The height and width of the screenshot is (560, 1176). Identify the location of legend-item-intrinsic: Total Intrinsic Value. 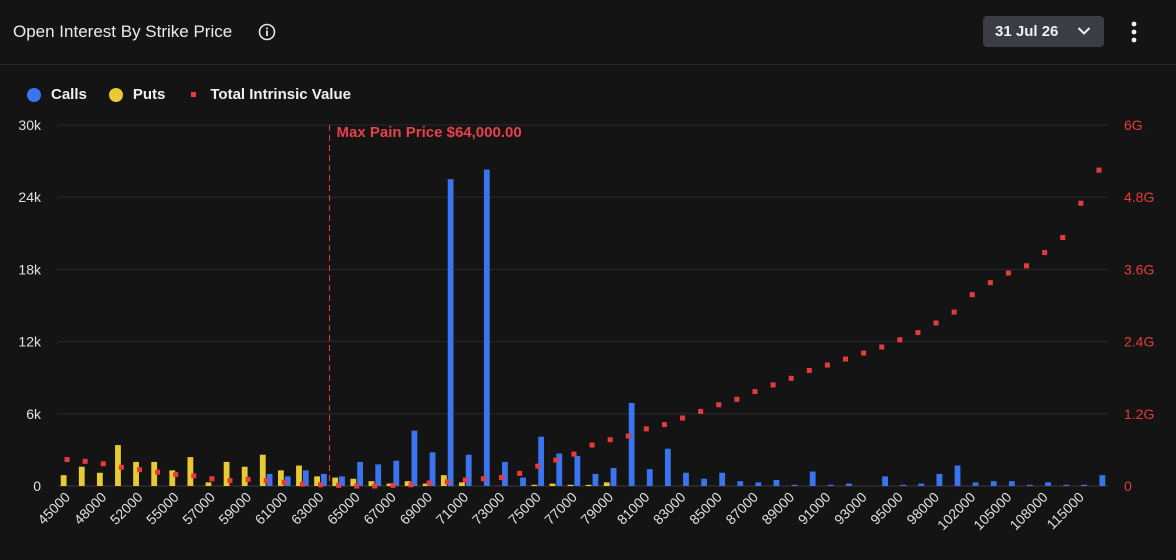
(269, 94).